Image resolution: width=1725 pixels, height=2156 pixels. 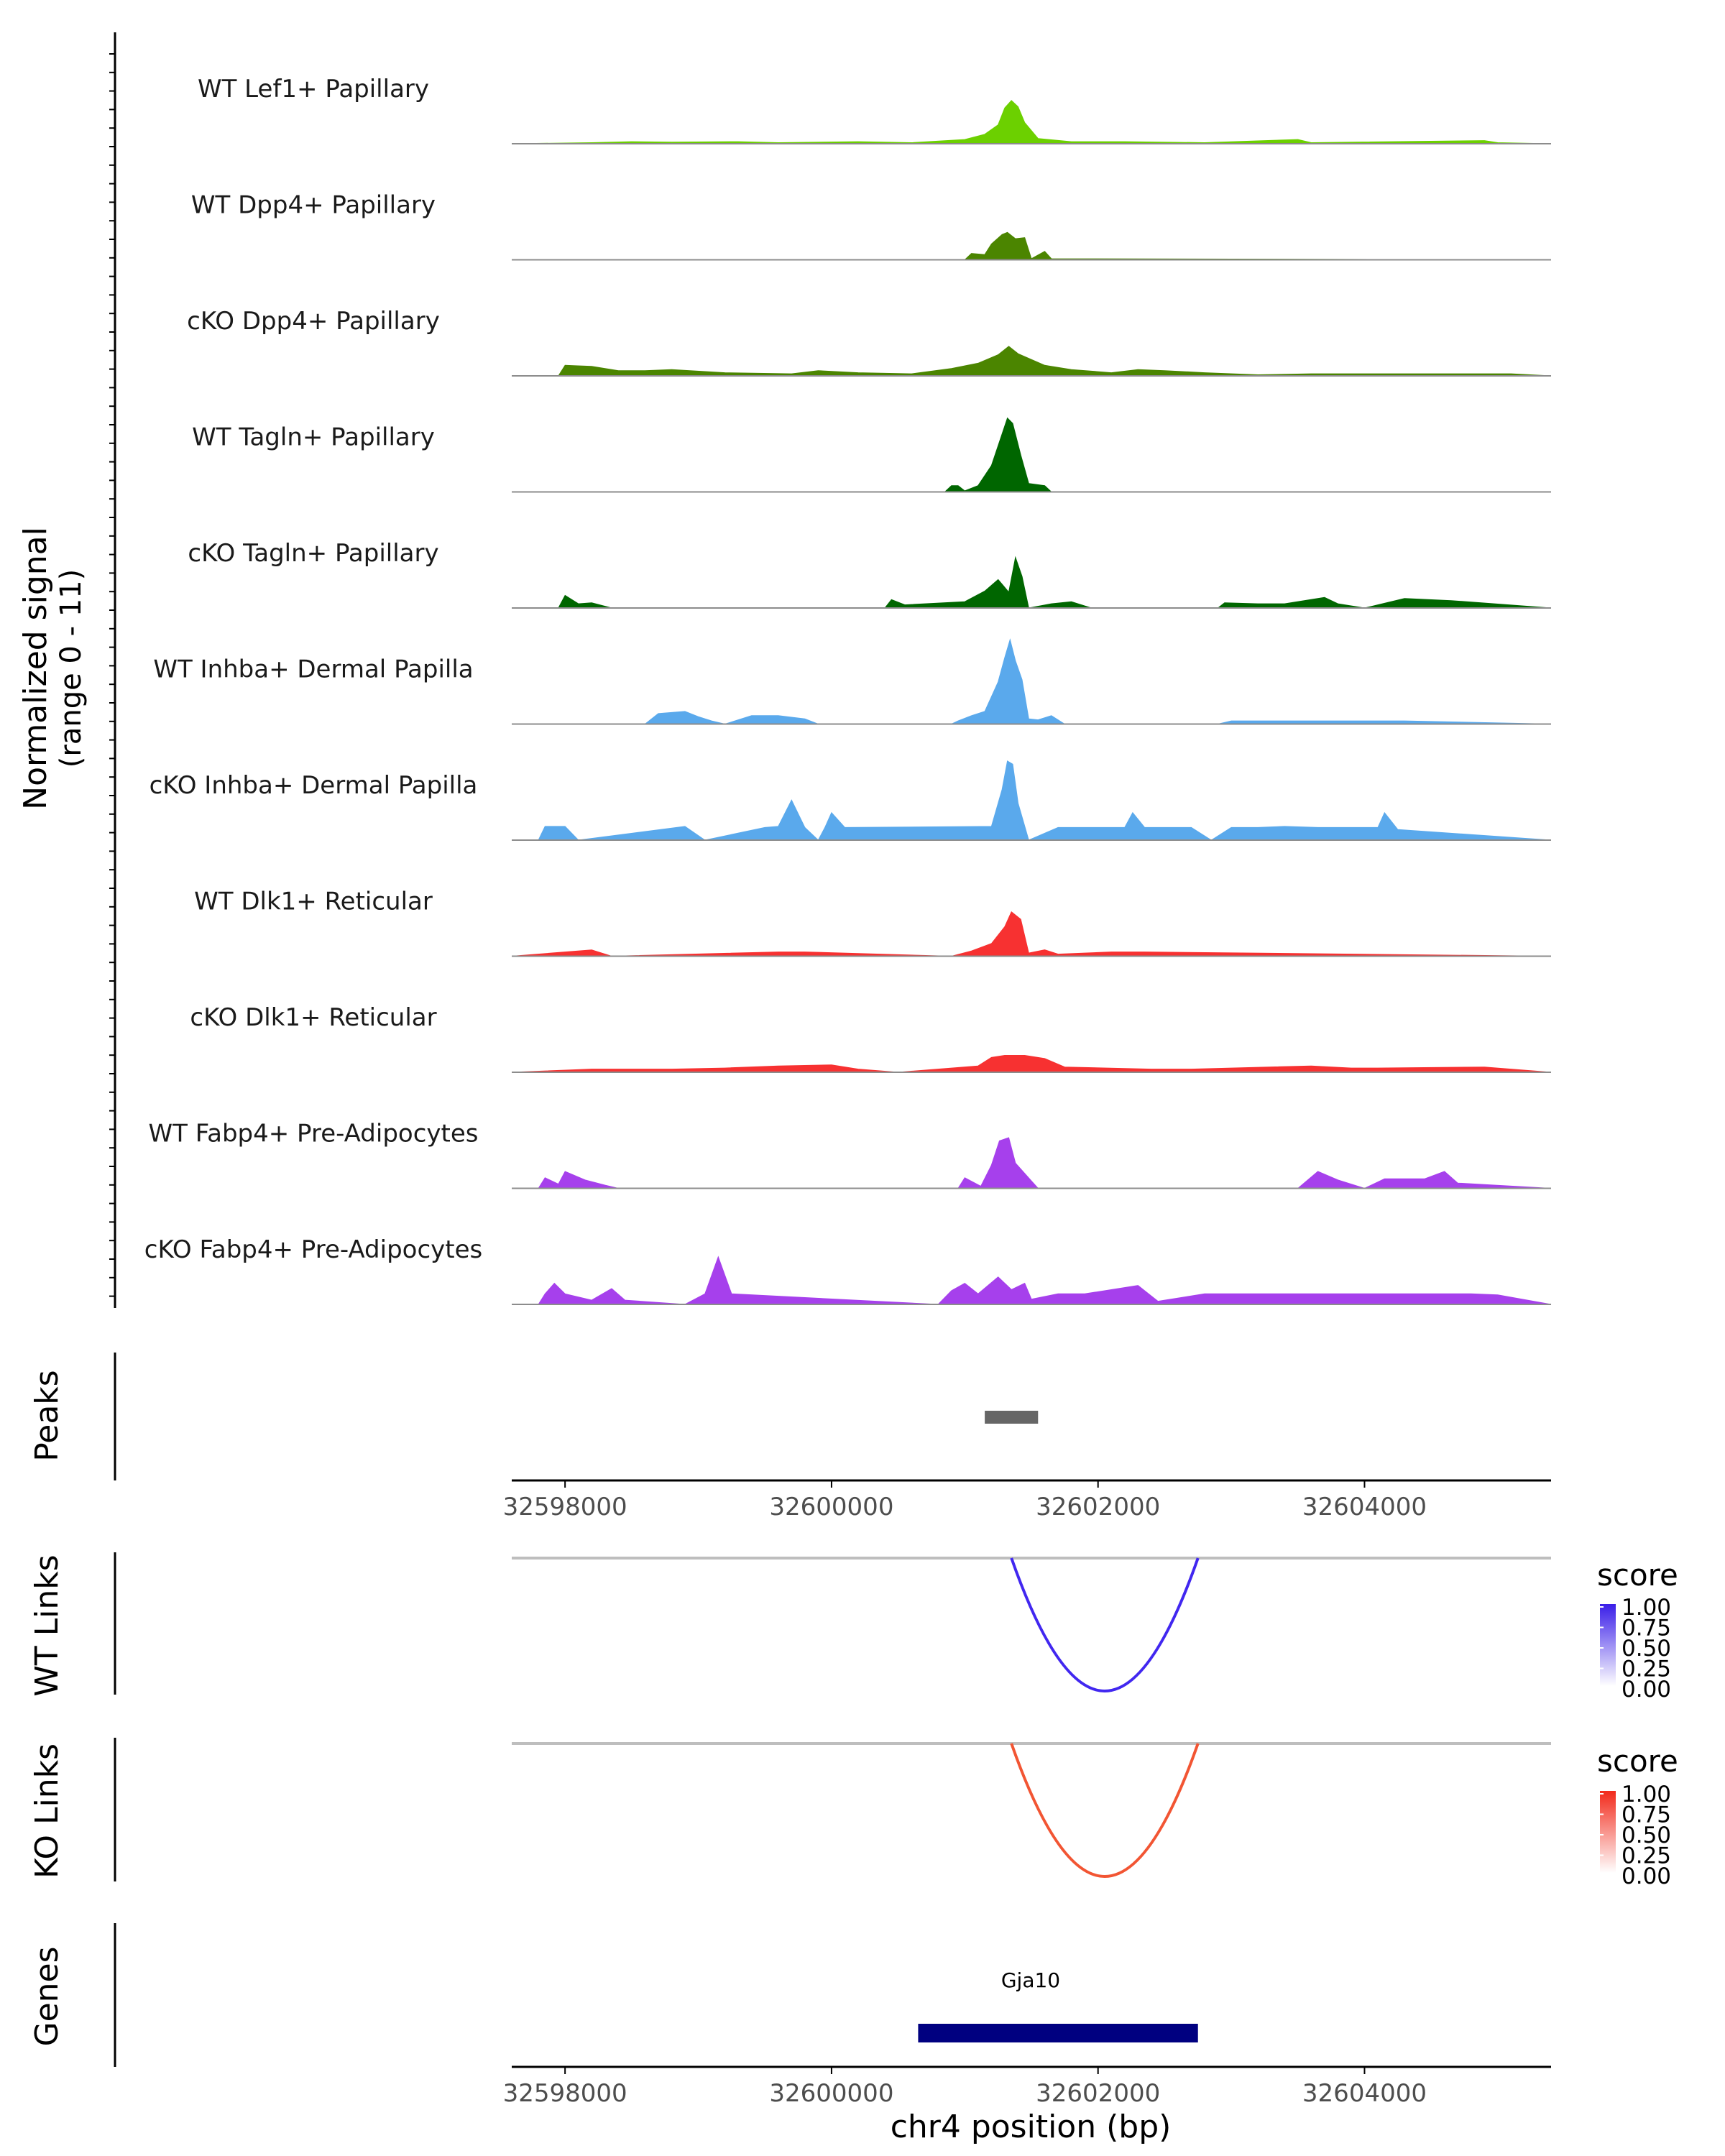 I want to click on y-axis-title-line1: Normalized signal, so click(x=35, y=668).